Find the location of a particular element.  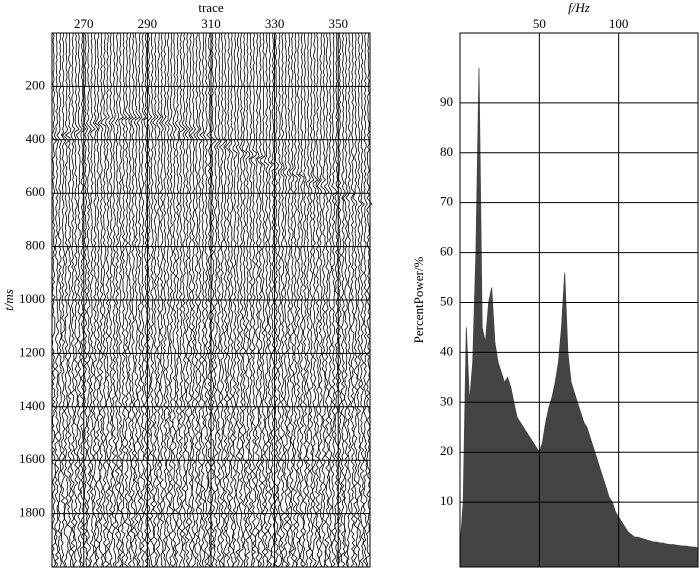

y-tick-label: 10 is located at coordinates (446, 500).